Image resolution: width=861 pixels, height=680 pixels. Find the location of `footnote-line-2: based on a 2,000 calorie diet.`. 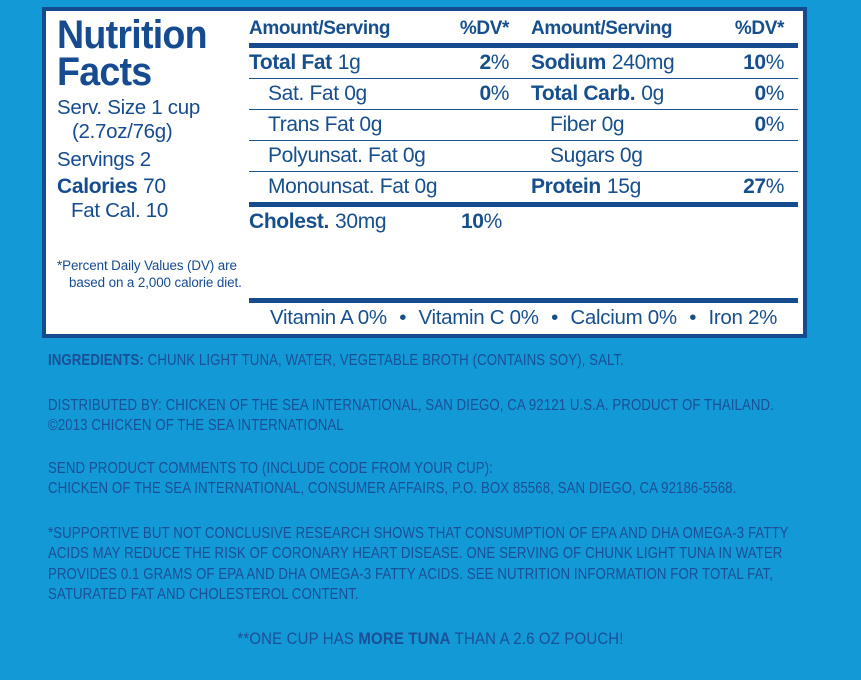

footnote-line-2: based on a 2,000 calorie diet. is located at coordinates (155, 282).